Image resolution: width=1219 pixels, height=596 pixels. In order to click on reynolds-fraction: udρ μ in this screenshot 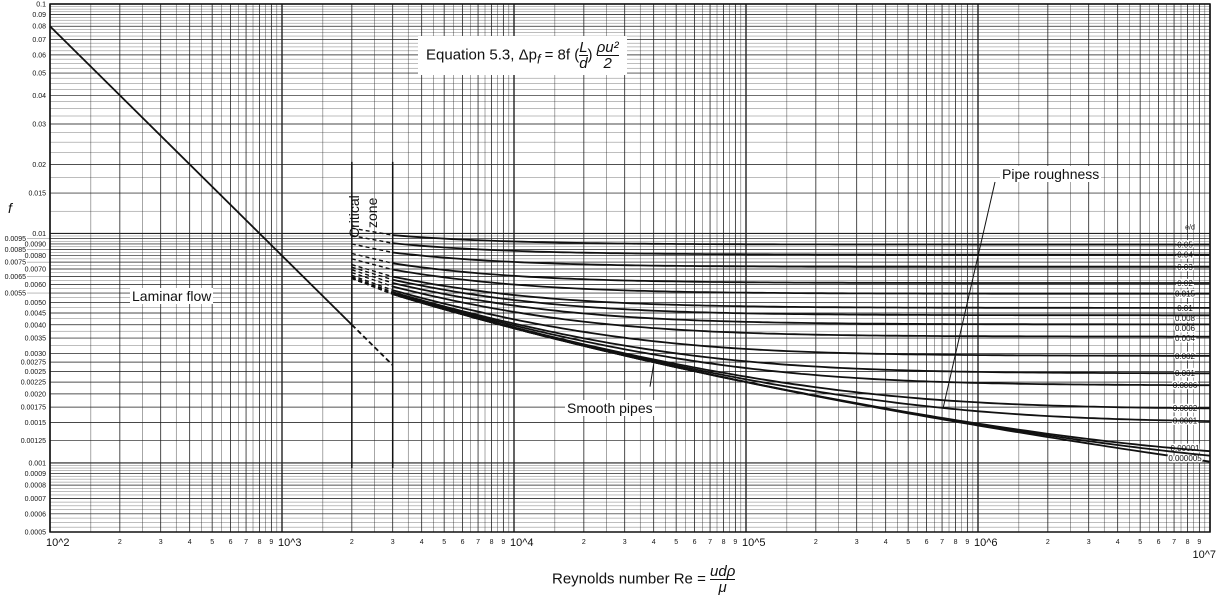, I will do `click(723, 579)`.